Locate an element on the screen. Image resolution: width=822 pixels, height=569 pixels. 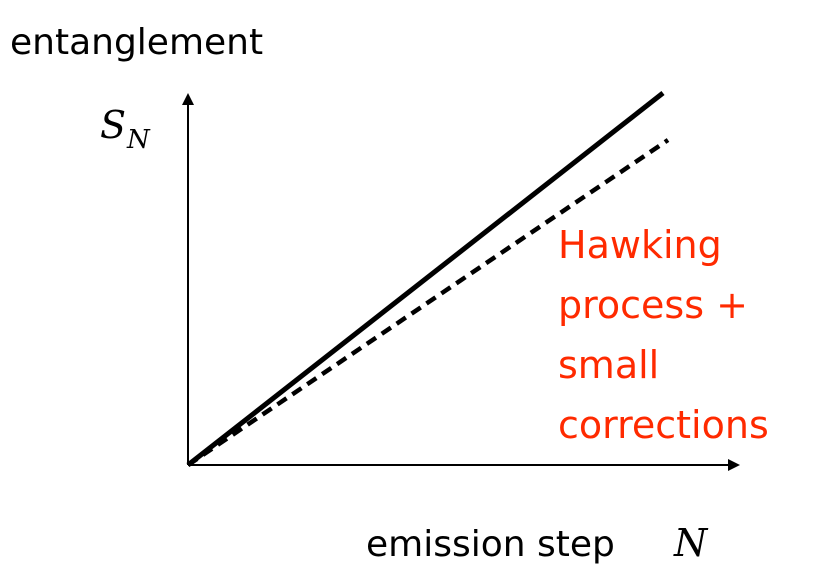
y-axis-title: entanglement is located at coordinates (136, 42).